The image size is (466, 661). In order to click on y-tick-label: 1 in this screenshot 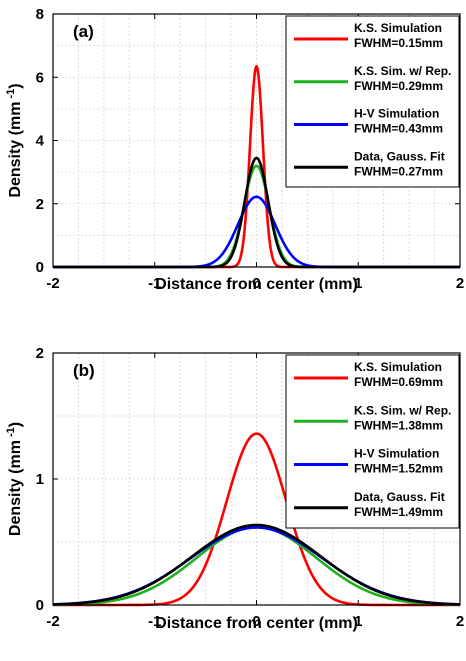, I will do `click(40, 479)`.